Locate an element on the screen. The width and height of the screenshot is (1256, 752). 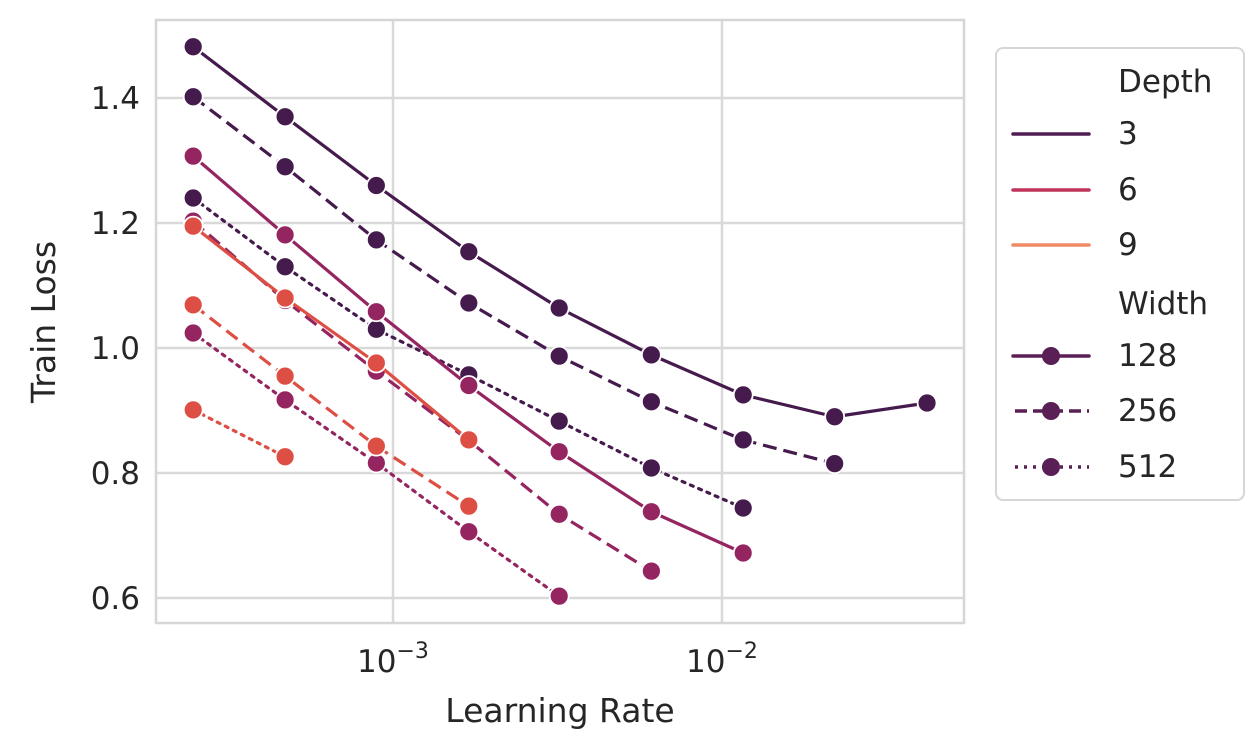
y-tick-label: 0.8 is located at coordinates (115, 474).